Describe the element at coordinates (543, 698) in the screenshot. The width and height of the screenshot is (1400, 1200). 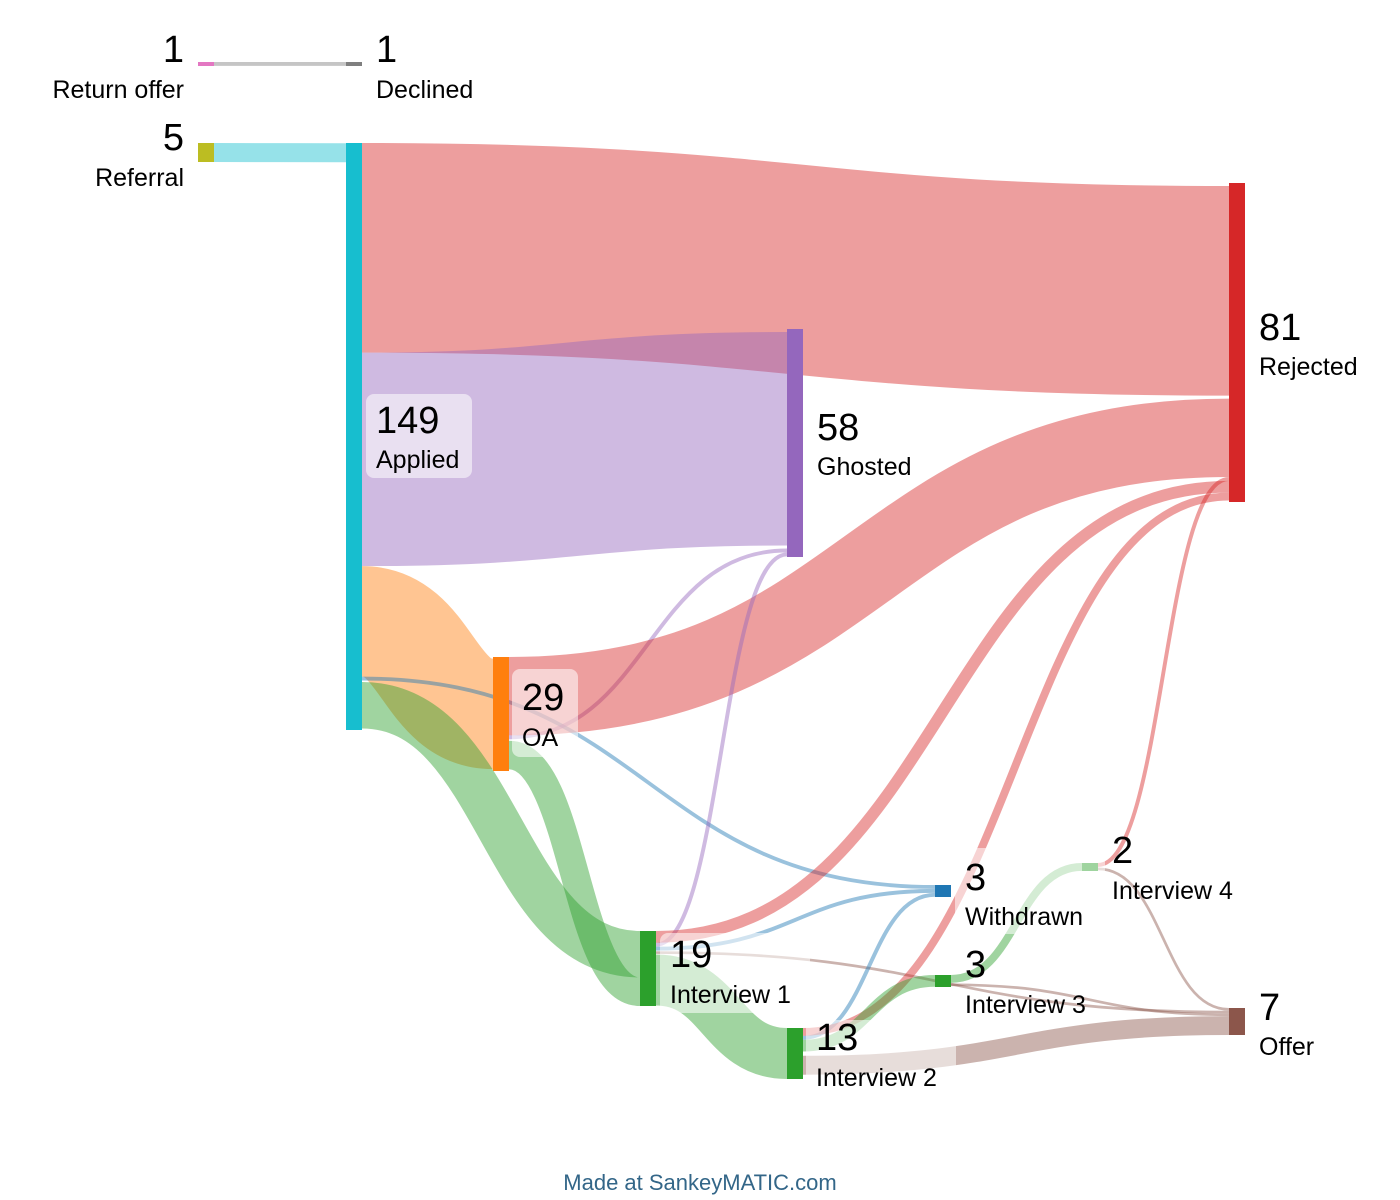
I see `node-value-oa: 29` at that location.